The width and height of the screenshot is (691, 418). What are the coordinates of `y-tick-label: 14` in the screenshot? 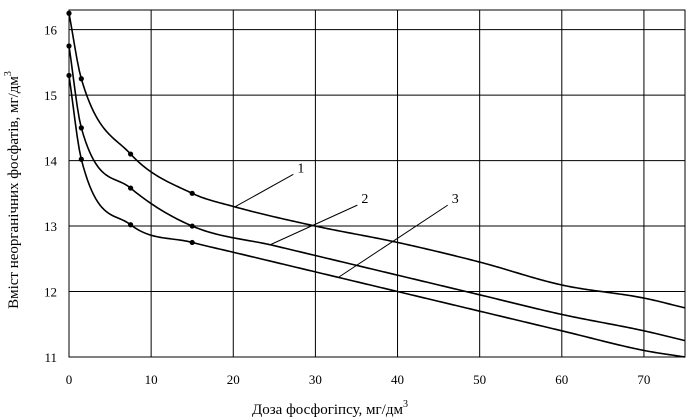 It's located at (51, 161).